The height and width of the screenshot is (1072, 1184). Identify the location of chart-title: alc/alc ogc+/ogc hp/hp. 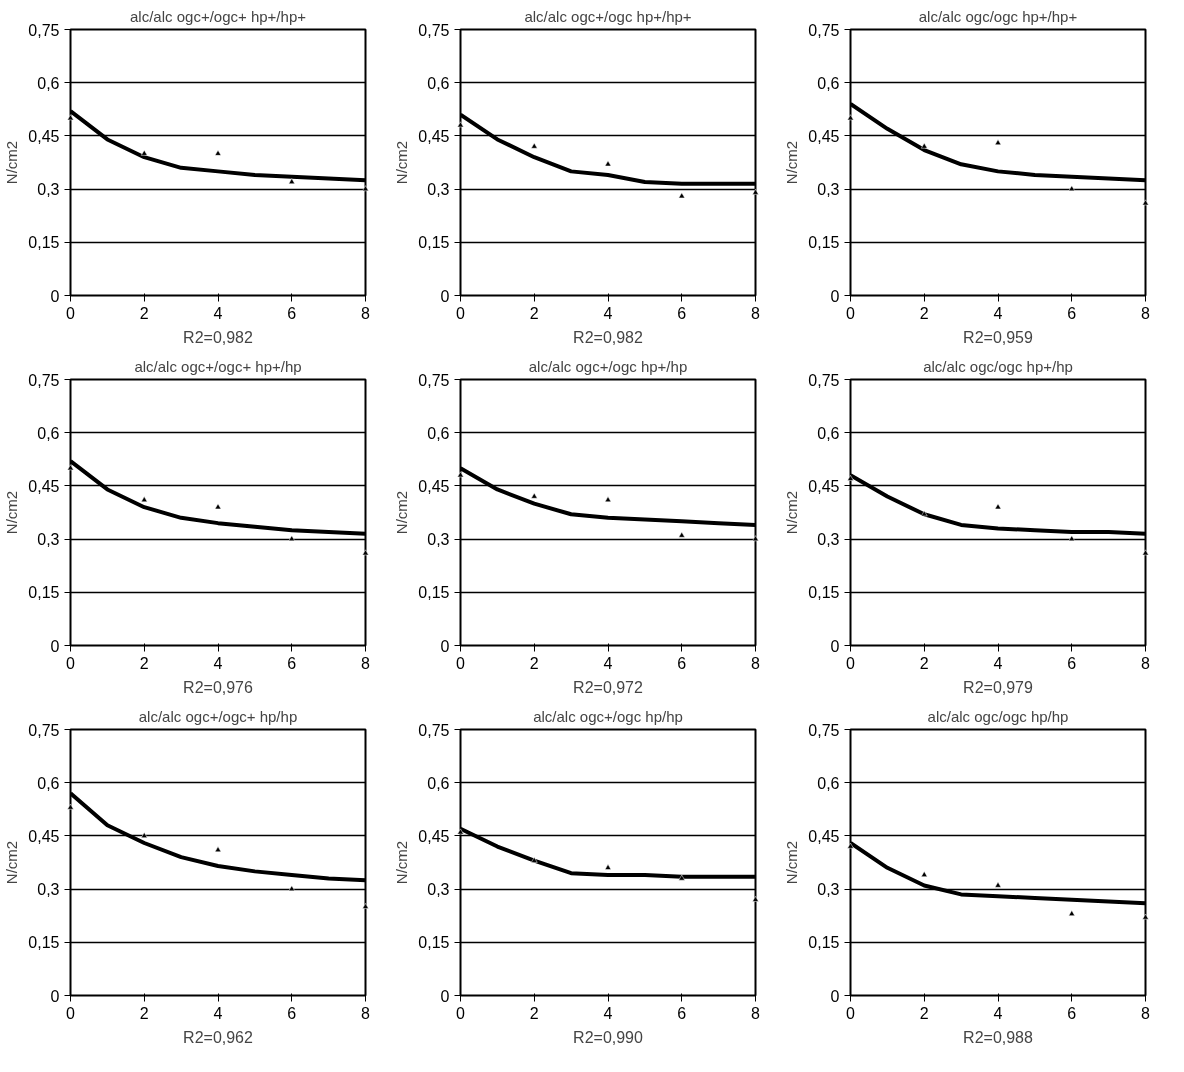
(608, 716).